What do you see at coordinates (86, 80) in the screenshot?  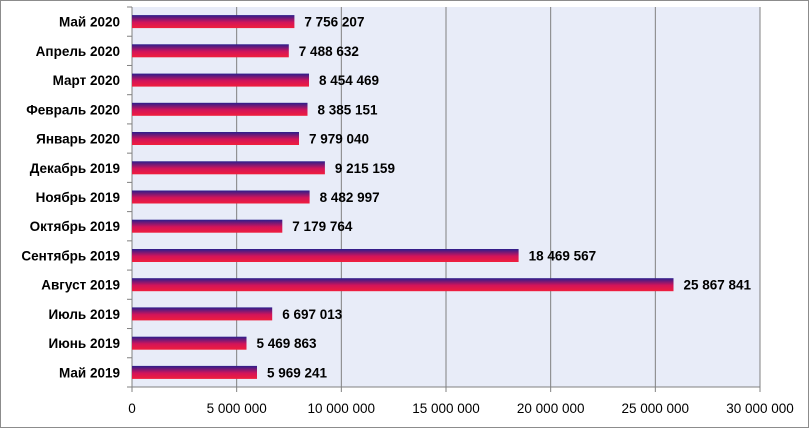 I see `category-label: Март 2020` at bounding box center [86, 80].